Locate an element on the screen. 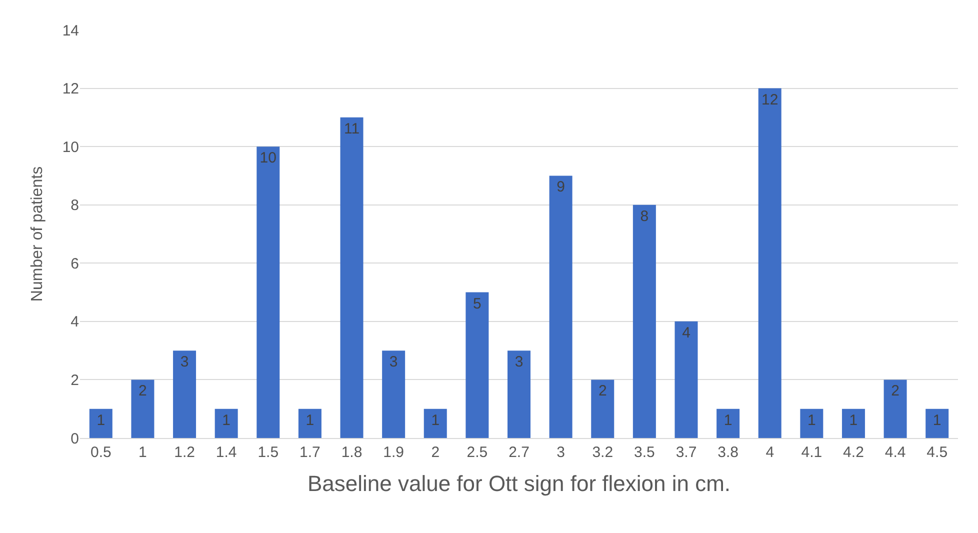 Image resolution: width=978 pixels, height=533 pixels. y-tick-label: 6 is located at coordinates (74, 263).